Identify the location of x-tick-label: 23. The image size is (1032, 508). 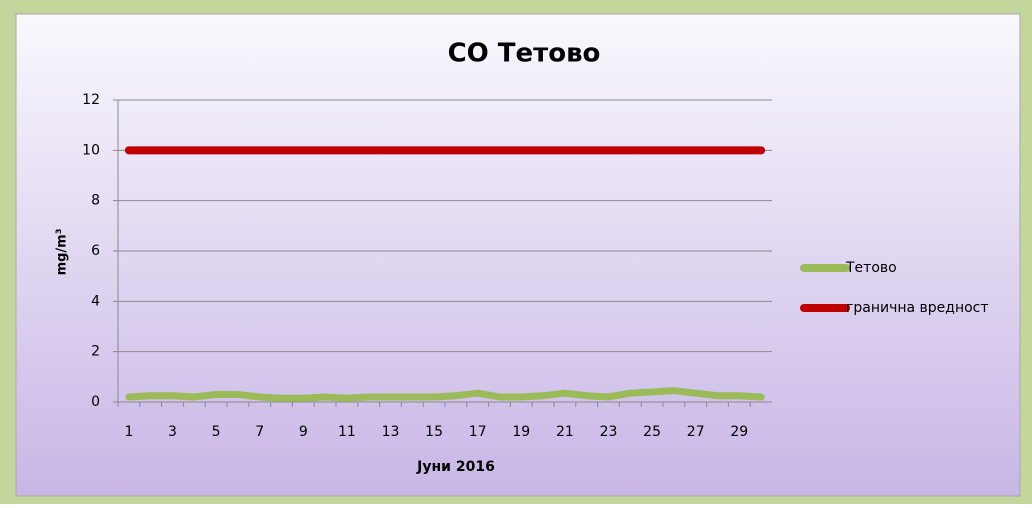
(609, 432).